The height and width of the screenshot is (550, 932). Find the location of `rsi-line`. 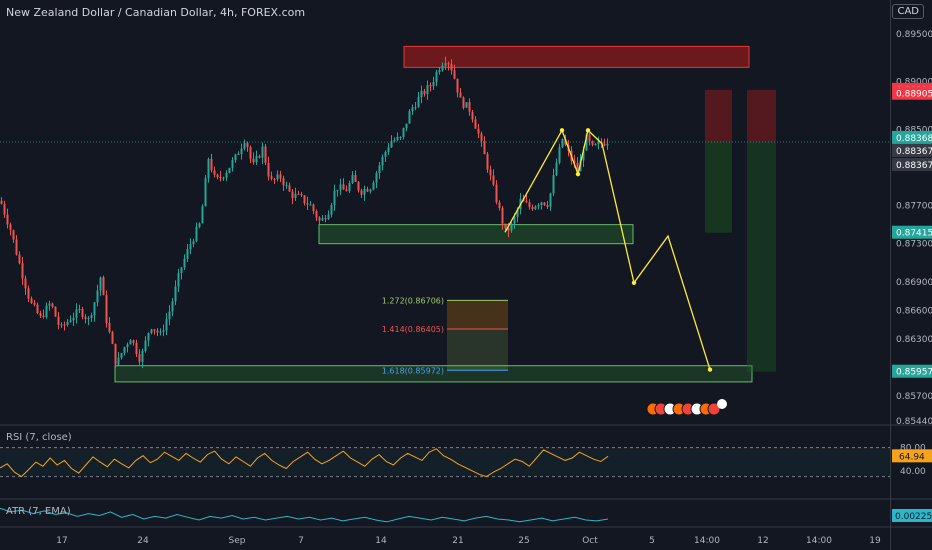

rsi-line is located at coordinates (304, 463).